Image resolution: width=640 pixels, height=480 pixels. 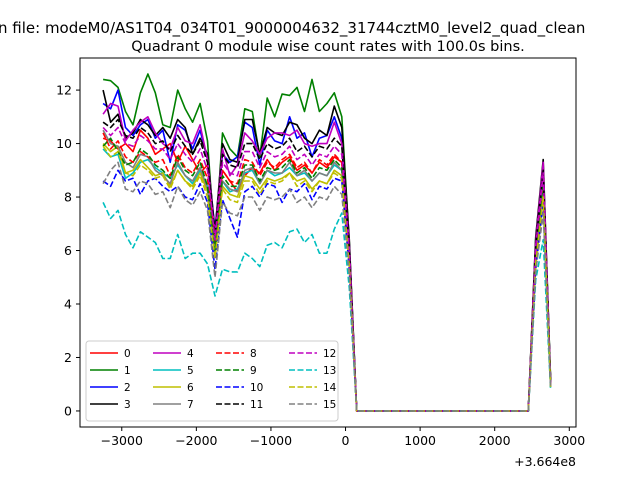 I want to click on x-offset-label: +3.664e8, so click(x=545, y=461).